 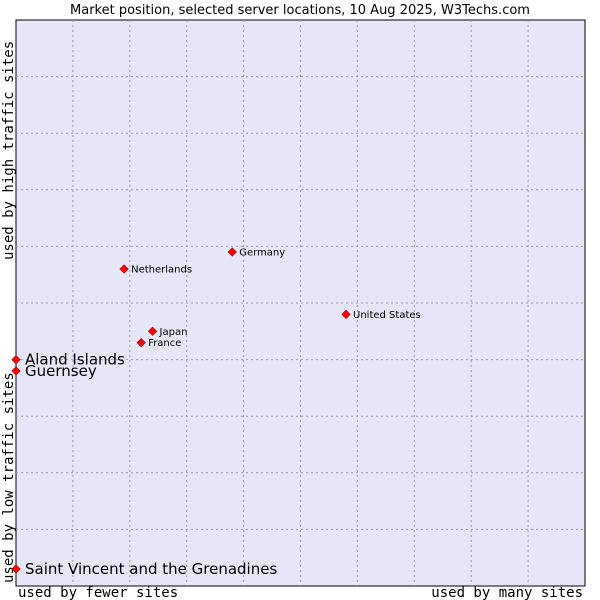 I want to click on data-label-france: France, so click(x=164, y=343).